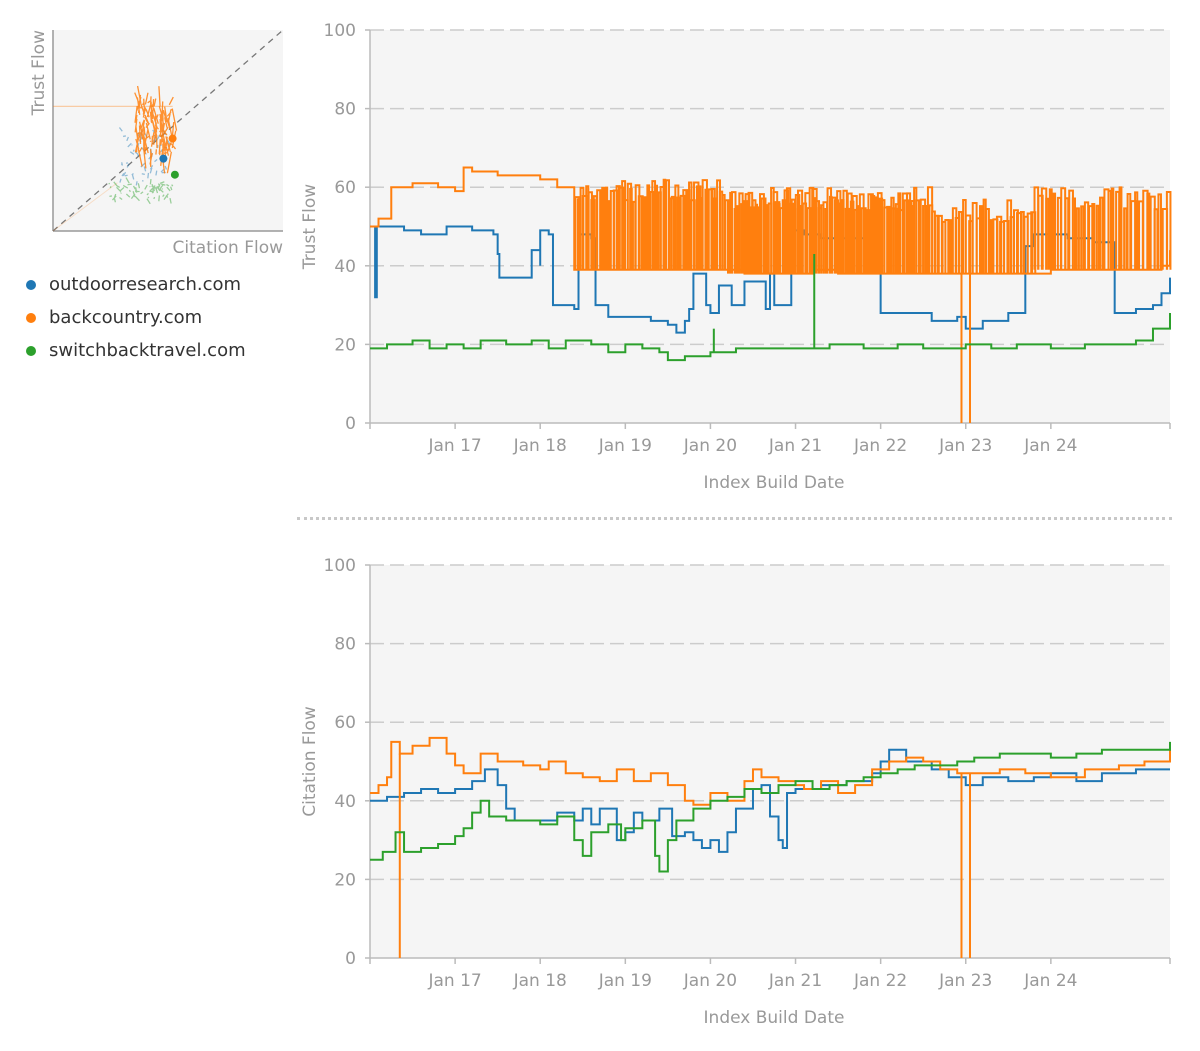 Image resolution: width=1200 pixels, height=1051 pixels. I want to click on series-group, so click(770, 847).